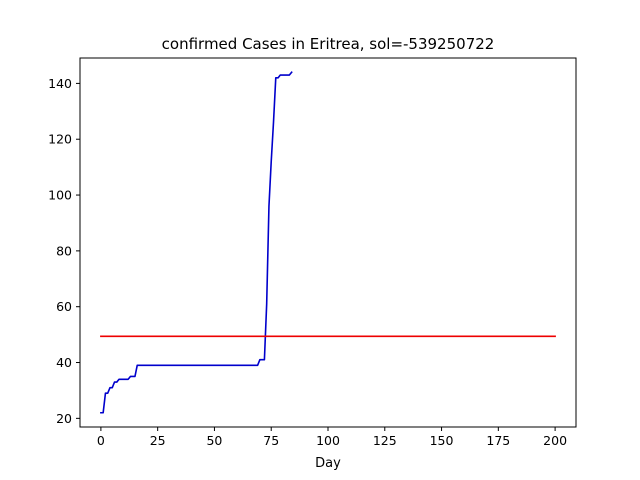 The width and height of the screenshot is (640, 480). I want to click on y-tick-label: 60, so click(64, 306).